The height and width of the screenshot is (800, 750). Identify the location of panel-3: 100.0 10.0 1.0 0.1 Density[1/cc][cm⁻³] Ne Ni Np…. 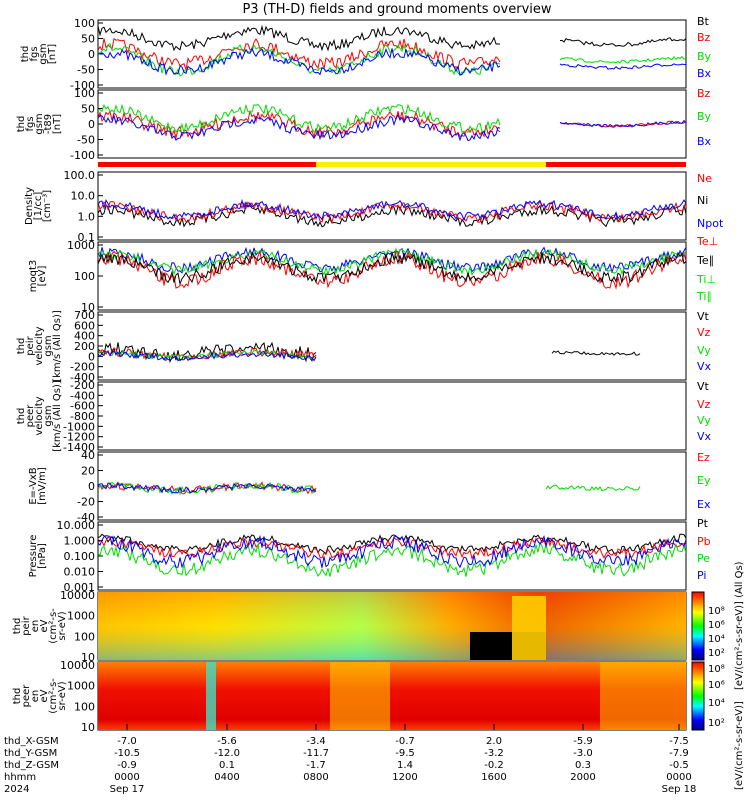
(374, 206).